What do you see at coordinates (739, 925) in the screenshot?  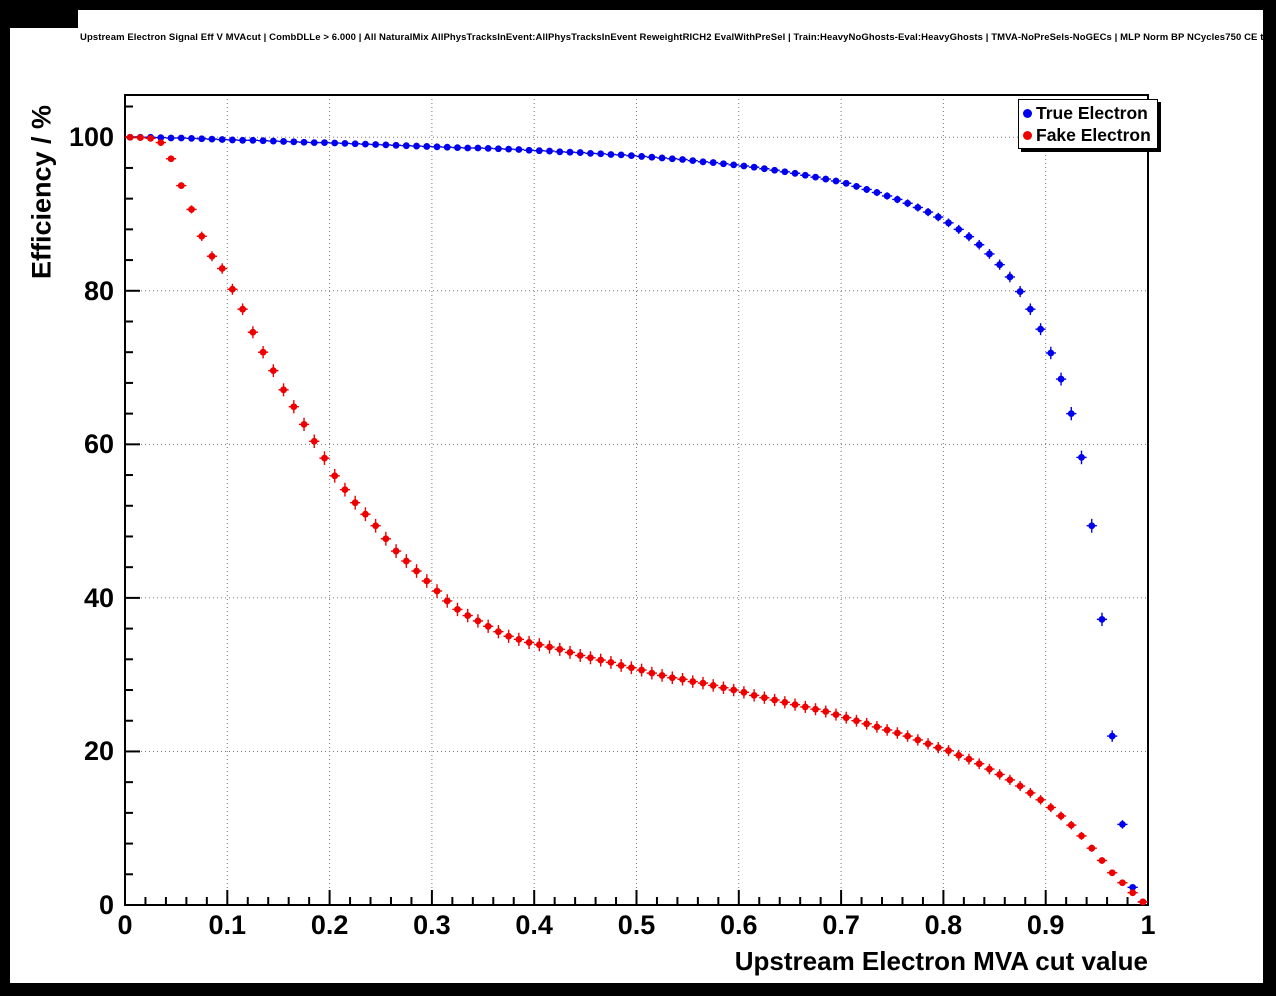 I see `x-tick-label: 0.6` at bounding box center [739, 925].